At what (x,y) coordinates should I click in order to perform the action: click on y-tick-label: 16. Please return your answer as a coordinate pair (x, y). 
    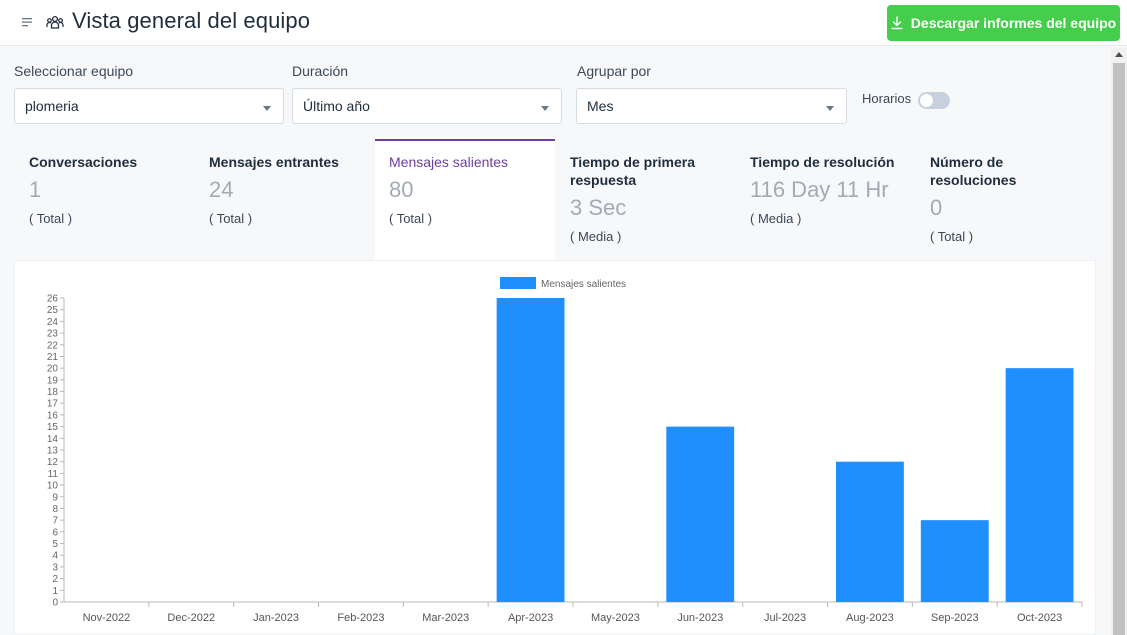
    Looking at the image, I should click on (53, 415).